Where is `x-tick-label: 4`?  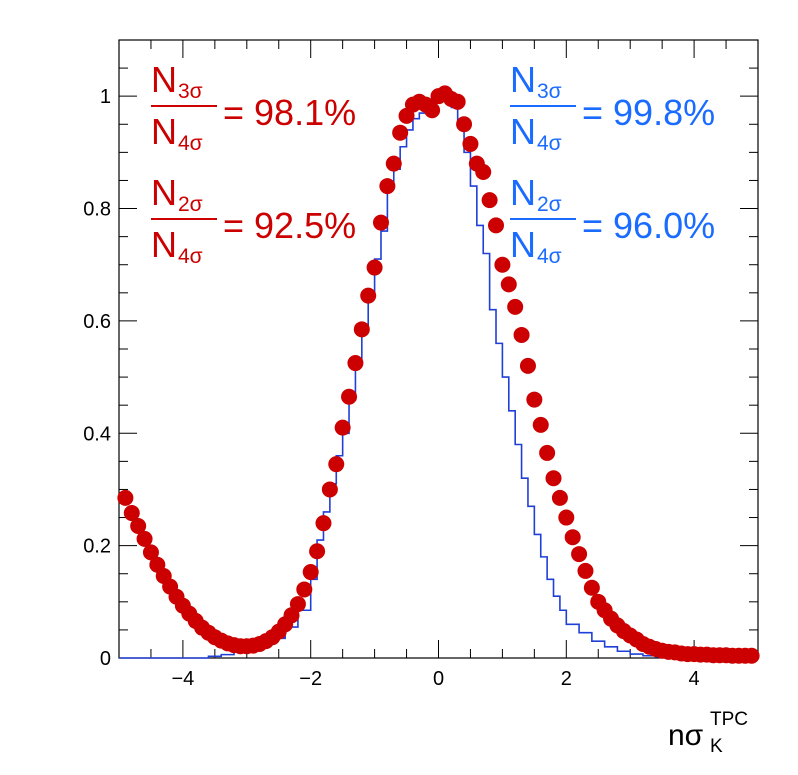 x-tick-label: 4 is located at coordinates (694, 679).